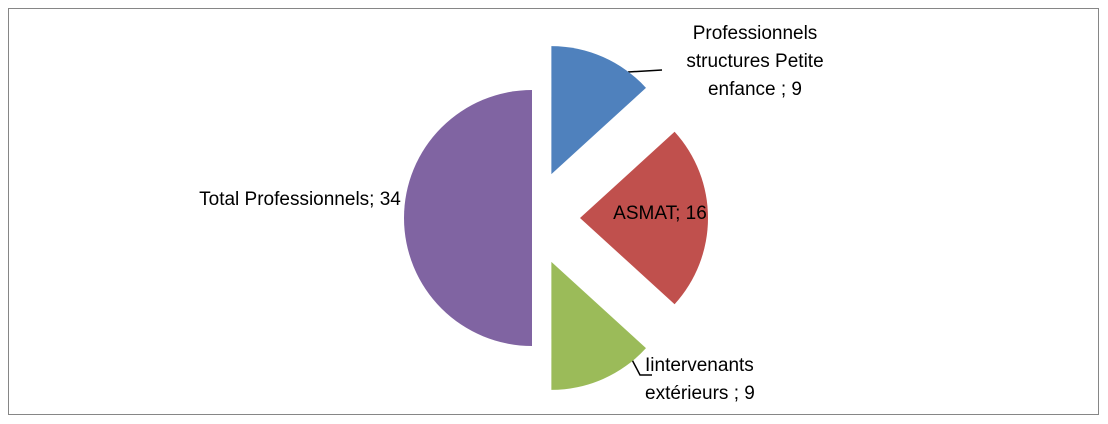 The height and width of the screenshot is (424, 1108). Describe the element at coordinates (645, 71) in the screenshot. I see `leader-line` at that location.